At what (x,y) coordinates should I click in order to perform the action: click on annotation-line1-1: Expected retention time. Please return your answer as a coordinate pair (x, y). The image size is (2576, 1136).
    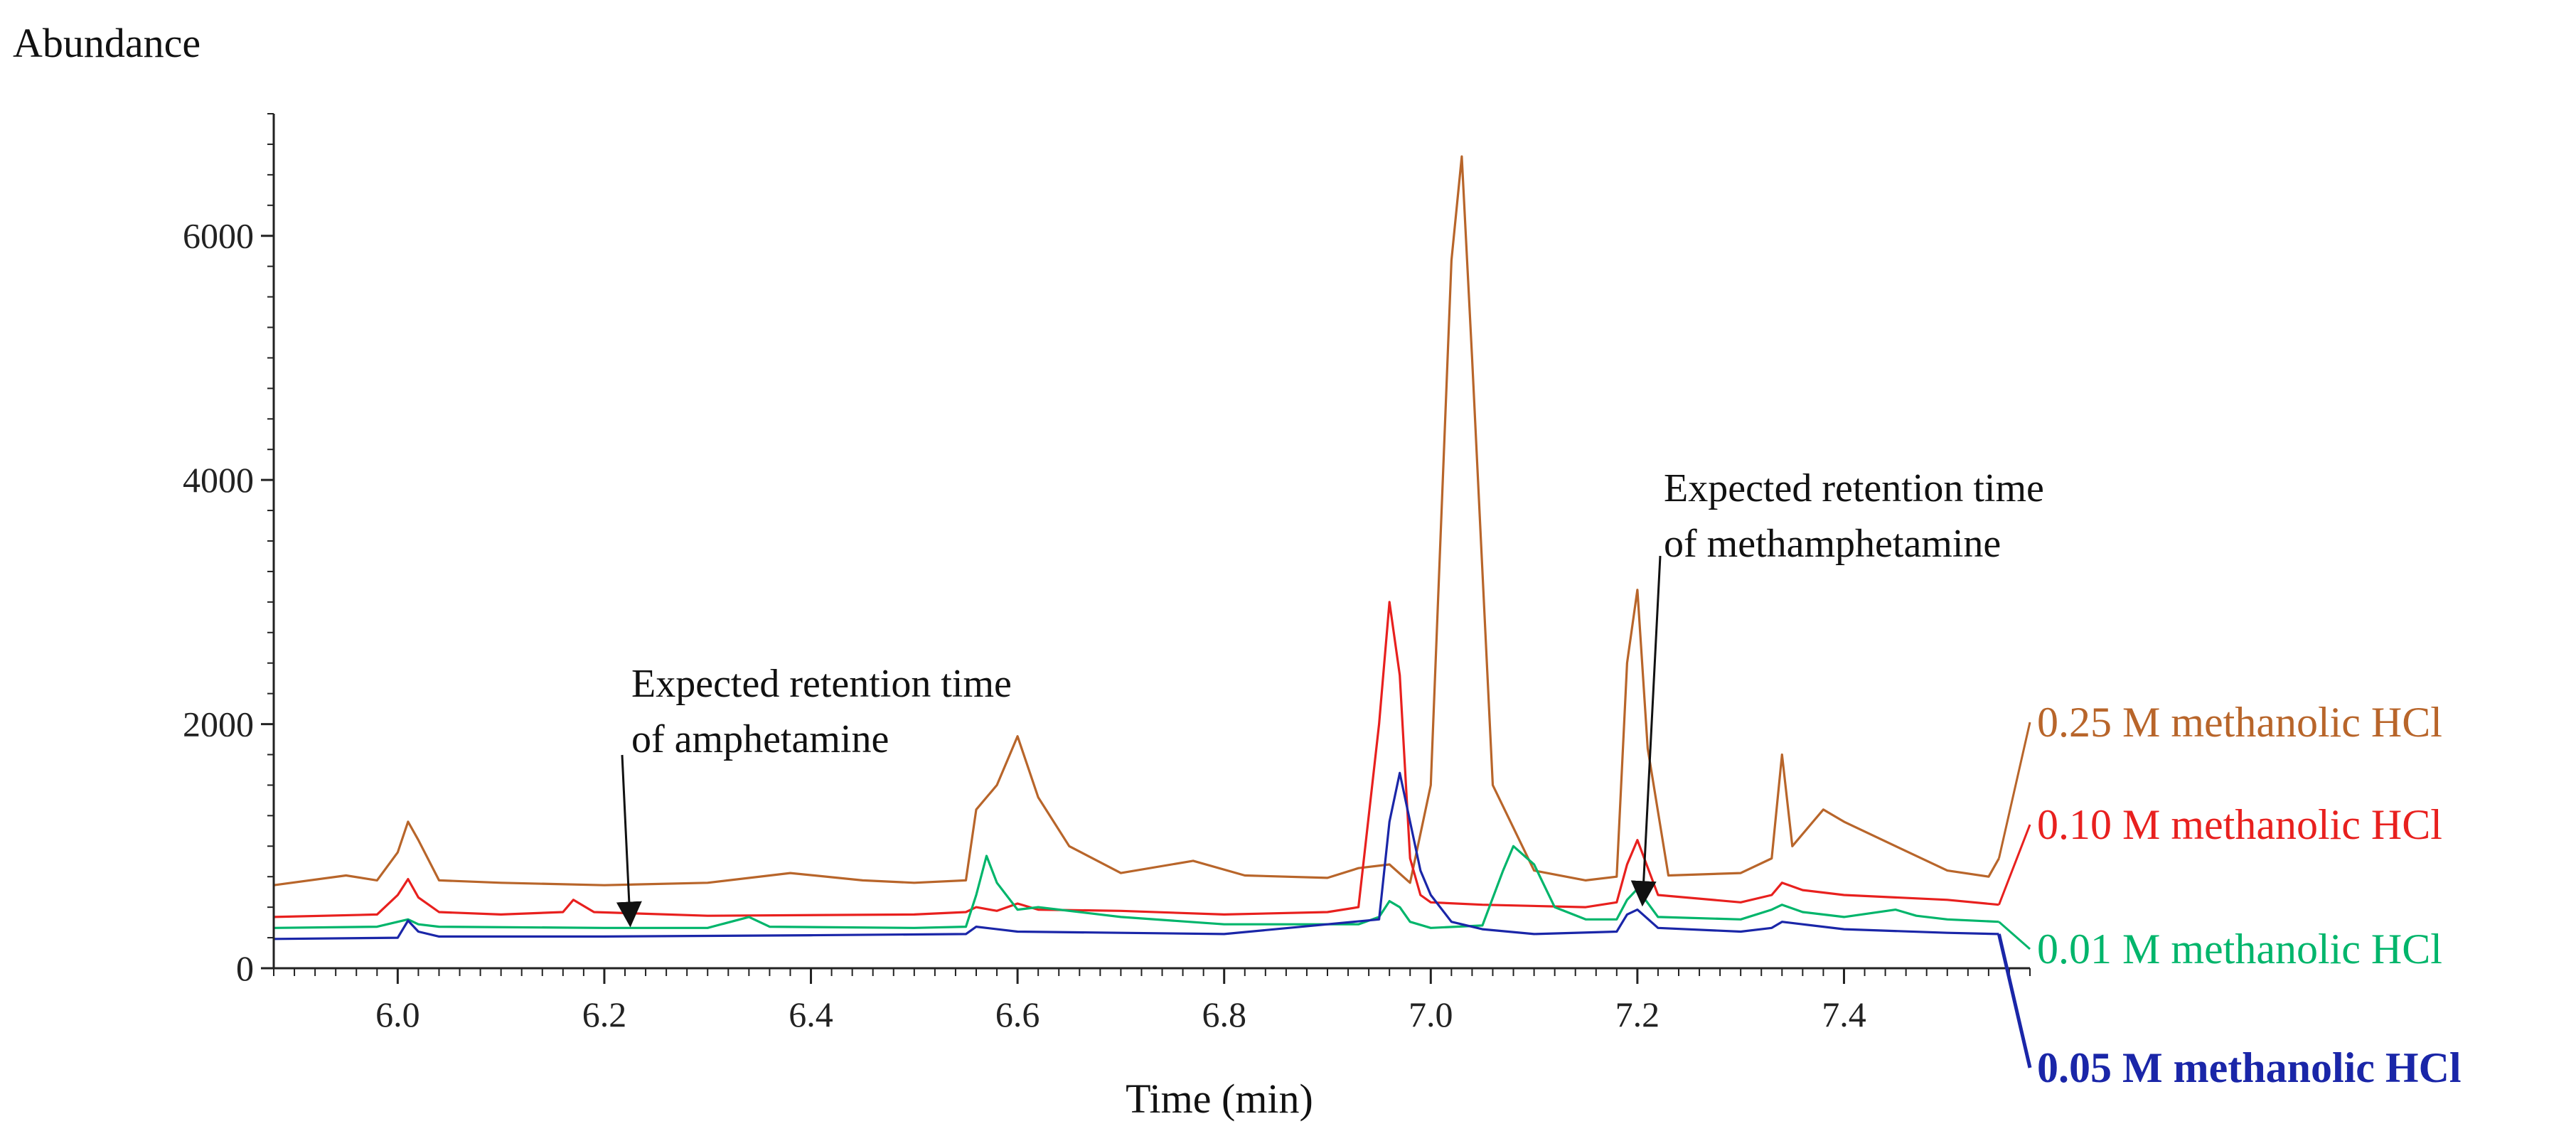
    Looking at the image, I should click on (1854, 488).